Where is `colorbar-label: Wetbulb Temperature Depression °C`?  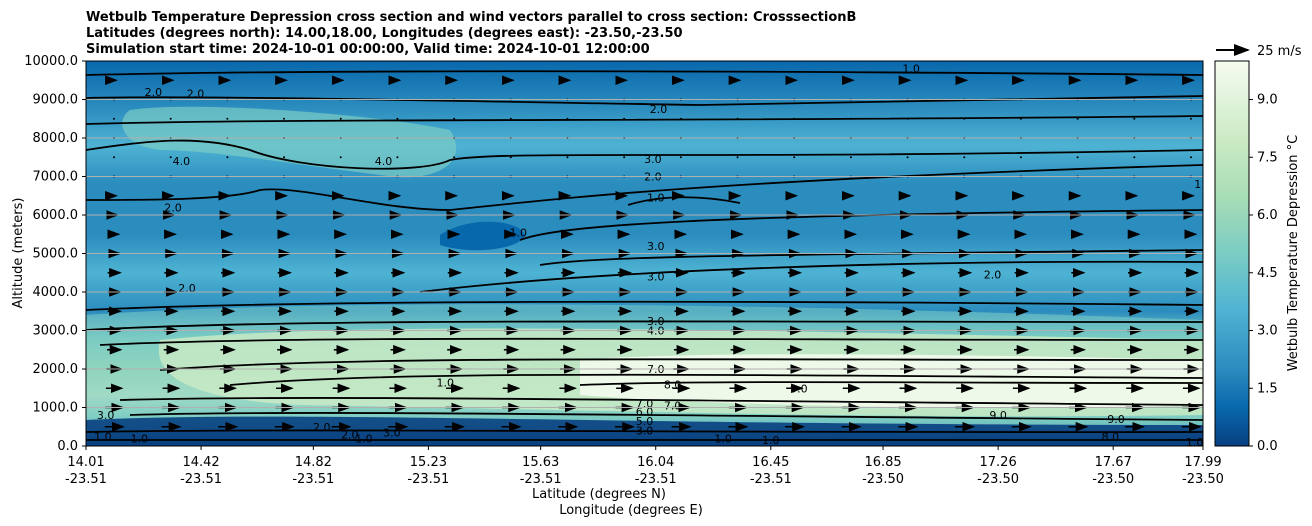 colorbar-label: Wetbulb Temperature Depression °C is located at coordinates (1293, 253).